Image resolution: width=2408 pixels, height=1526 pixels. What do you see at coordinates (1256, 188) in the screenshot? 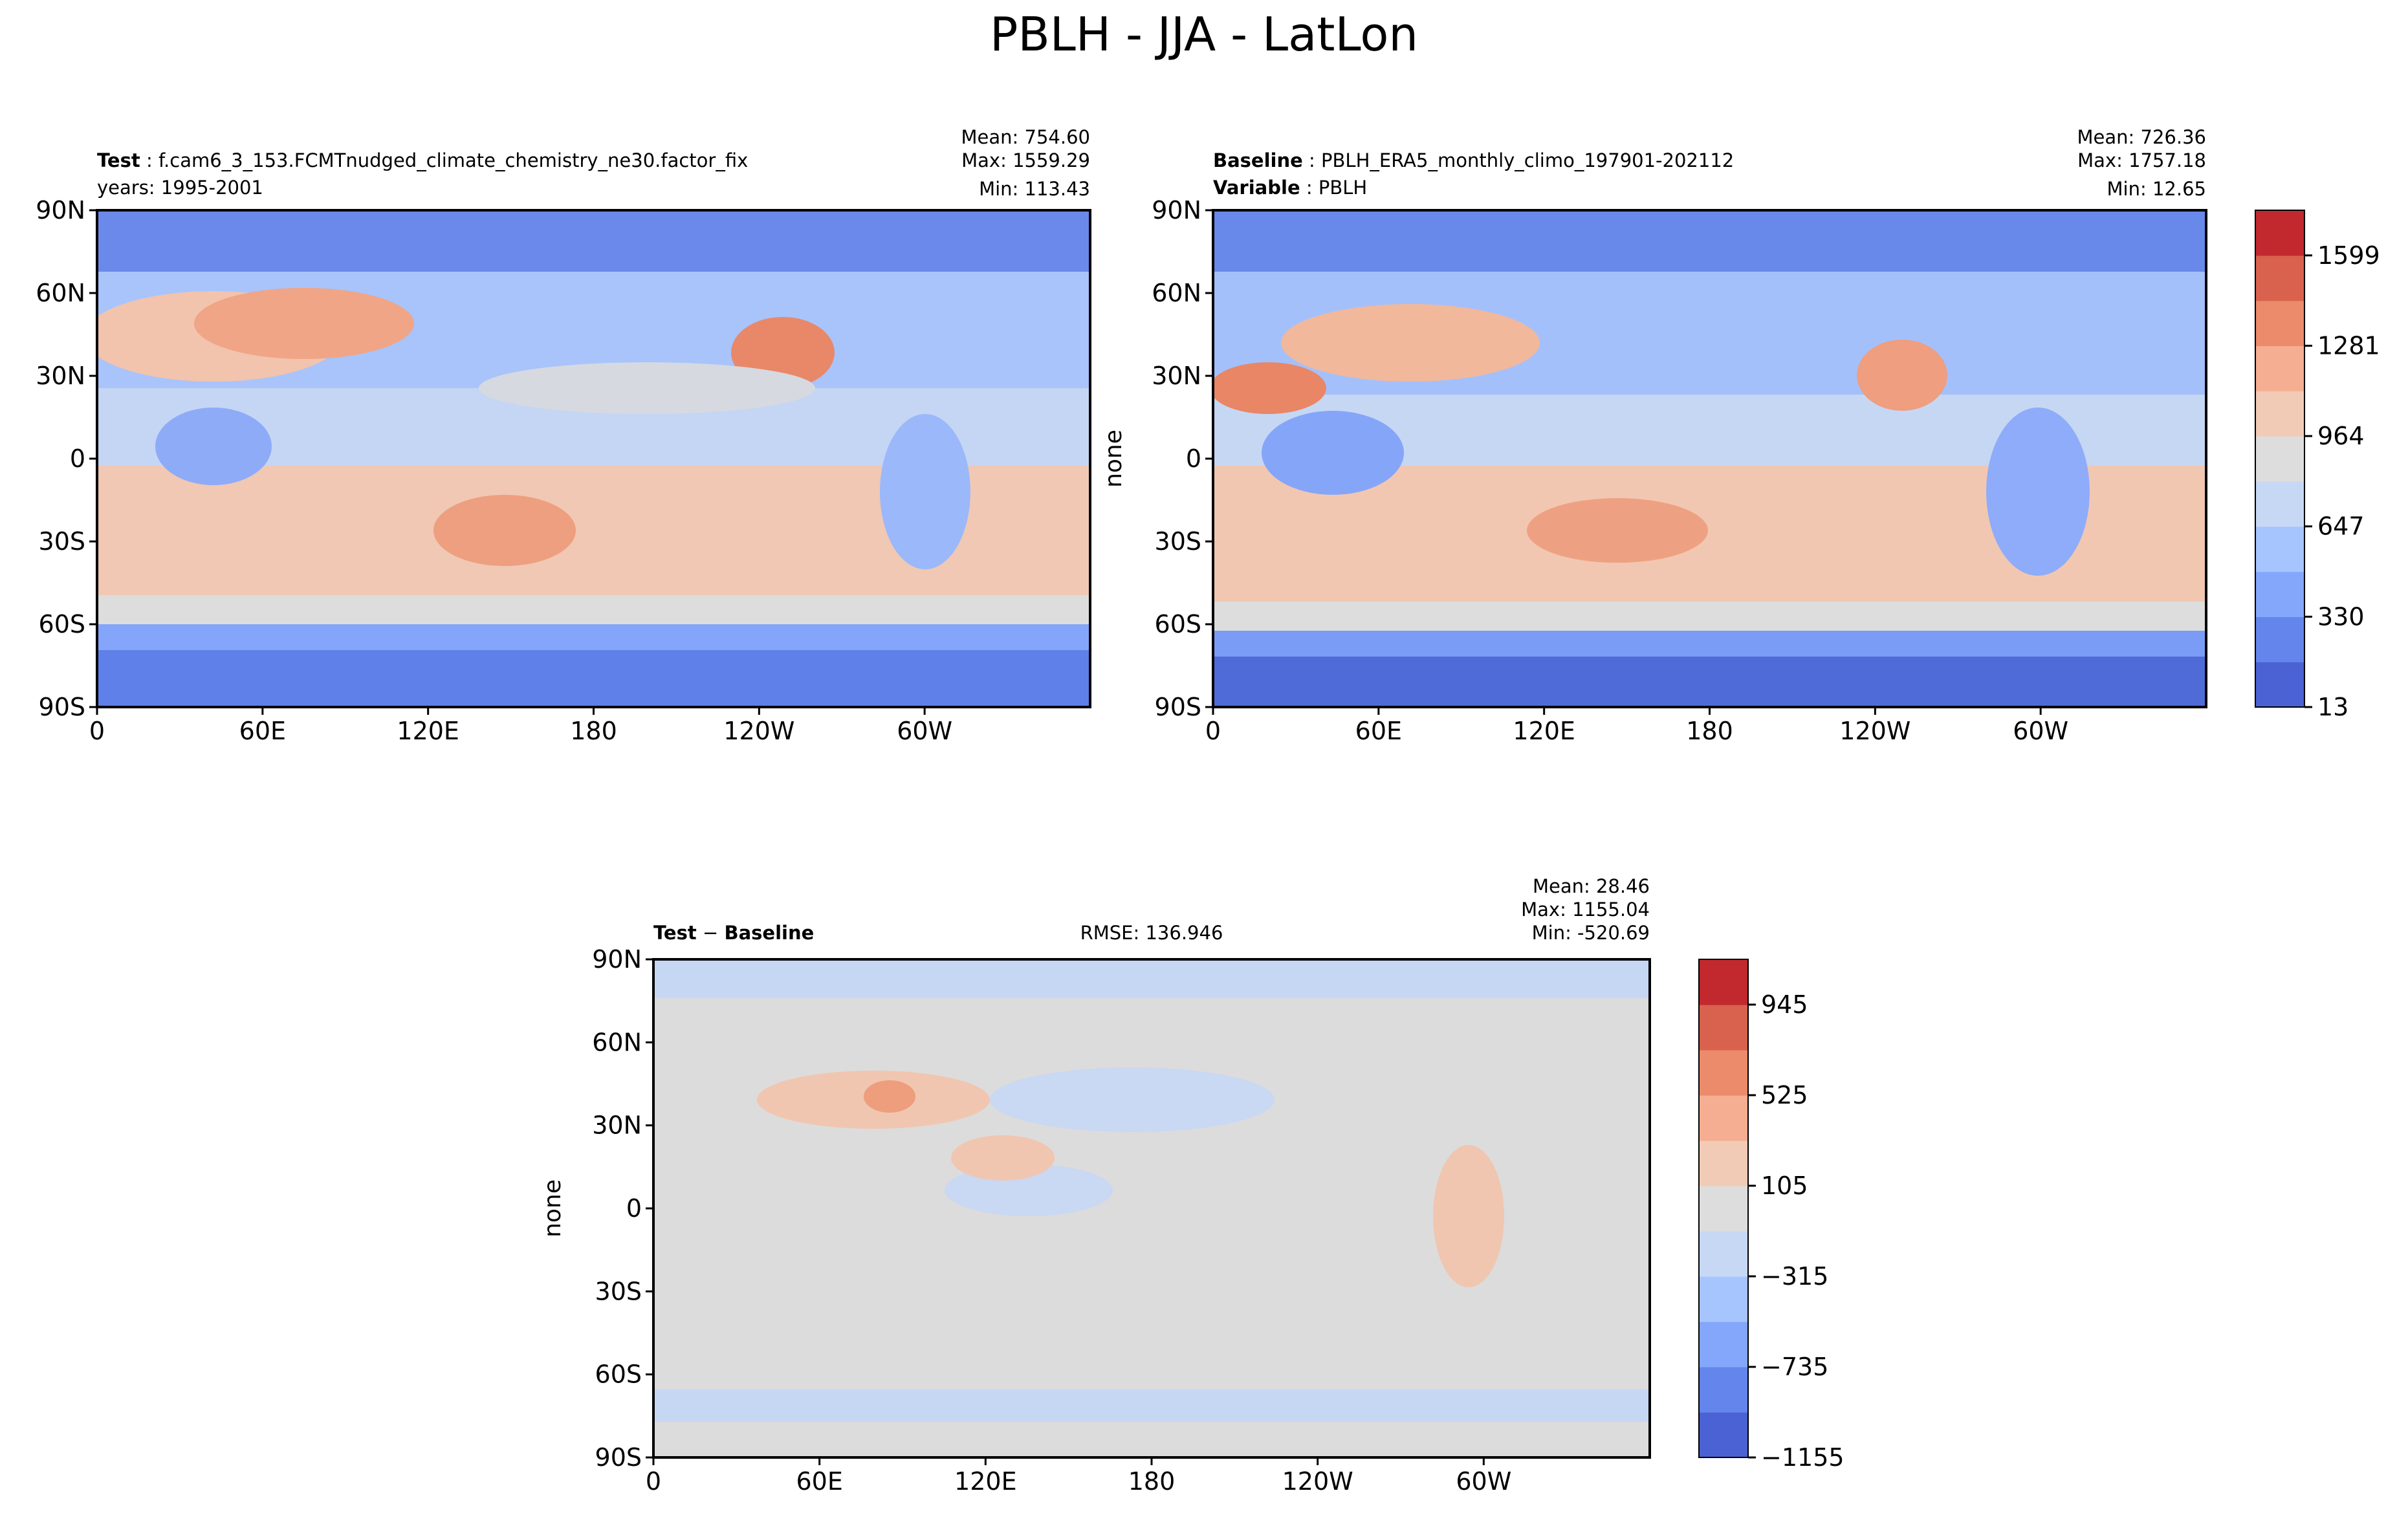
I see `baseline-variable-bold: Variable` at bounding box center [1256, 188].